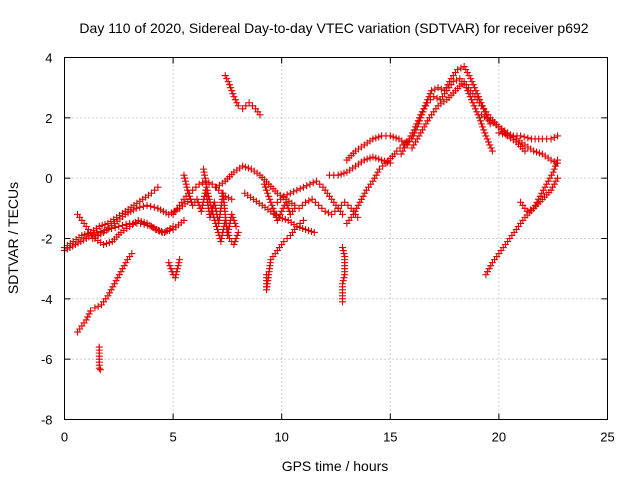 This screenshot has width=640, height=480. What do you see at coordinates (281, 437) in the screenshot?
I see `x-tick-label: 10` at bounding box center [281, 437].